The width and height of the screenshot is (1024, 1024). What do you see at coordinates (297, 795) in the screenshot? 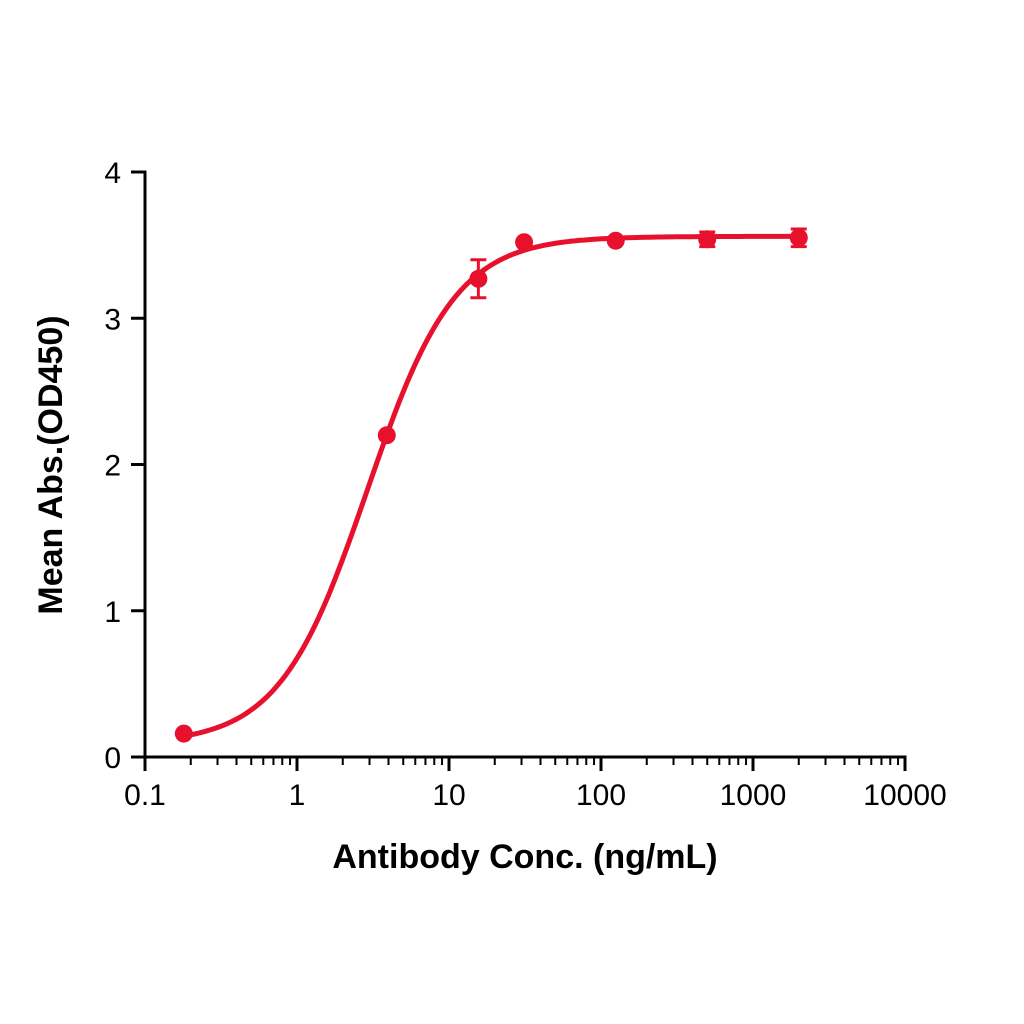
I see `x-tick-label: 1` at bounding box center [297, 795].